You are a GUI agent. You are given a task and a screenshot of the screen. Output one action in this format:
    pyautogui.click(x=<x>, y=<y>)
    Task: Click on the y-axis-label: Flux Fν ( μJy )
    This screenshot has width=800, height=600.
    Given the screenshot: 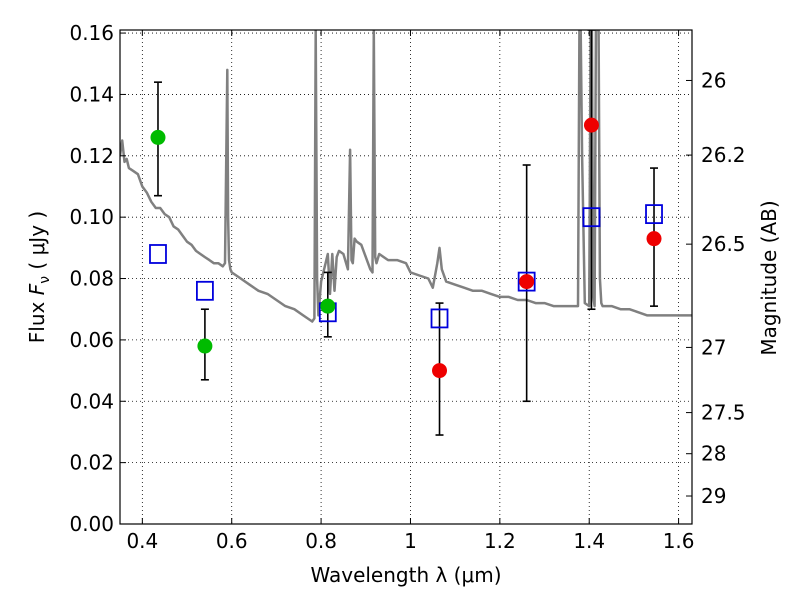 What is the action you would take?
    pyautogui.click(x=39, y=277)
    